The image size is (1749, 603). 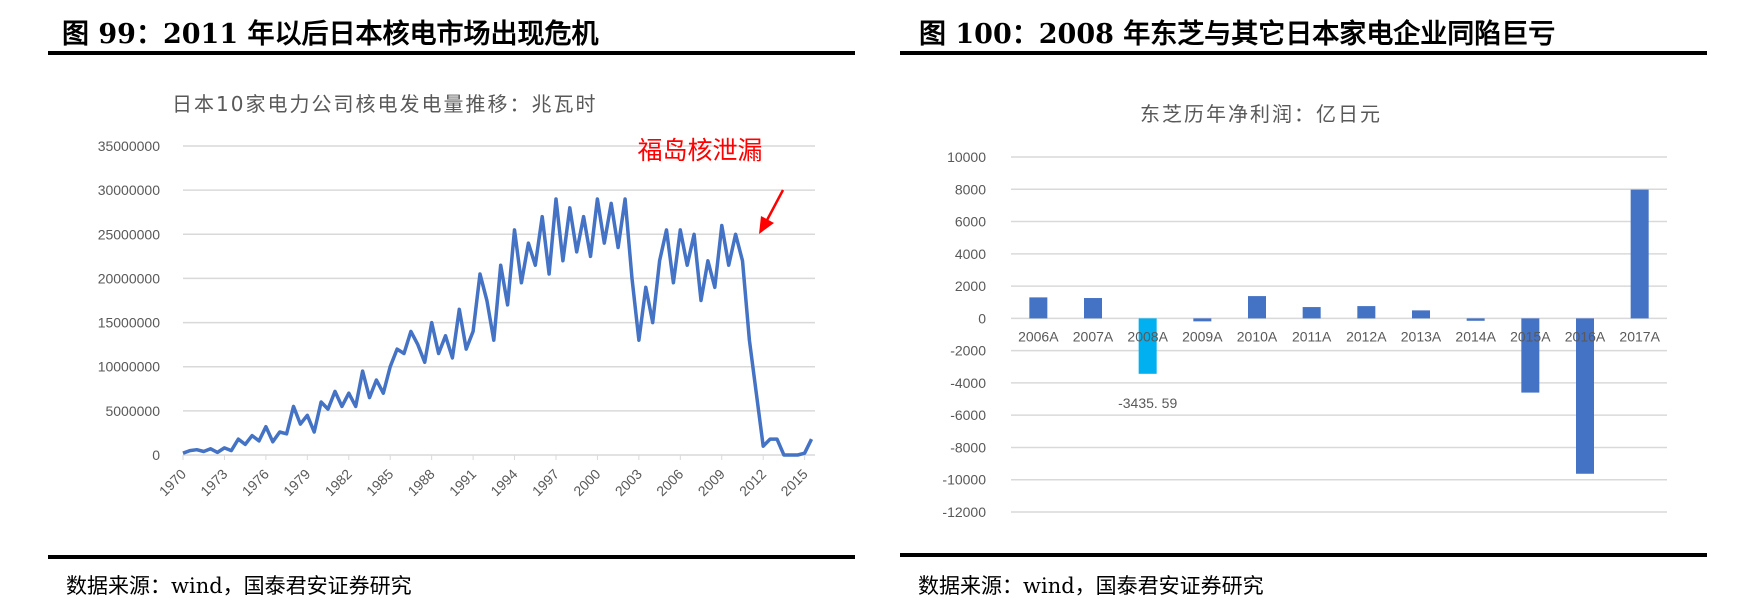 What do you see at coordinates (1311, 313) in the screenshot?
I see `bar-2011A` at bounding box center [1311, 313].